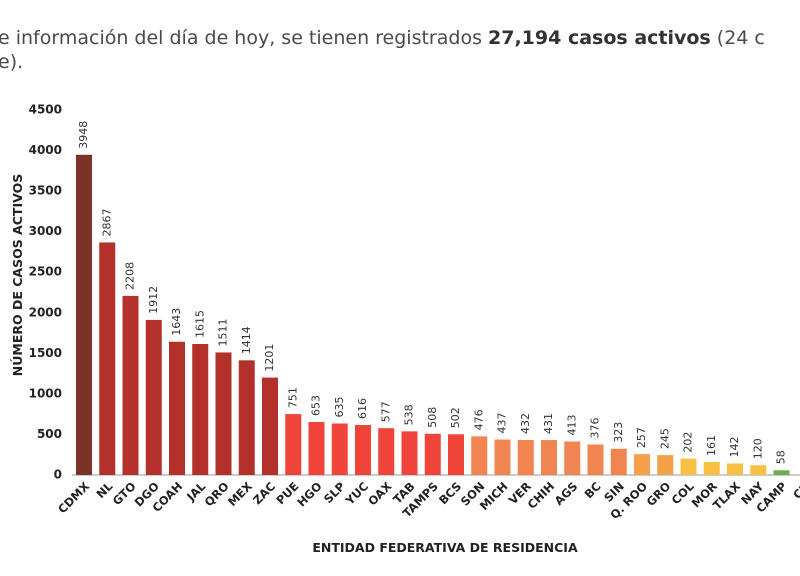 Image resolution: width=800 pixels, height=576 pixels. What do you see at coordinates (223, 332) in the screenshot?
I see `value-label: 1511` at bounding box center [223, 332].